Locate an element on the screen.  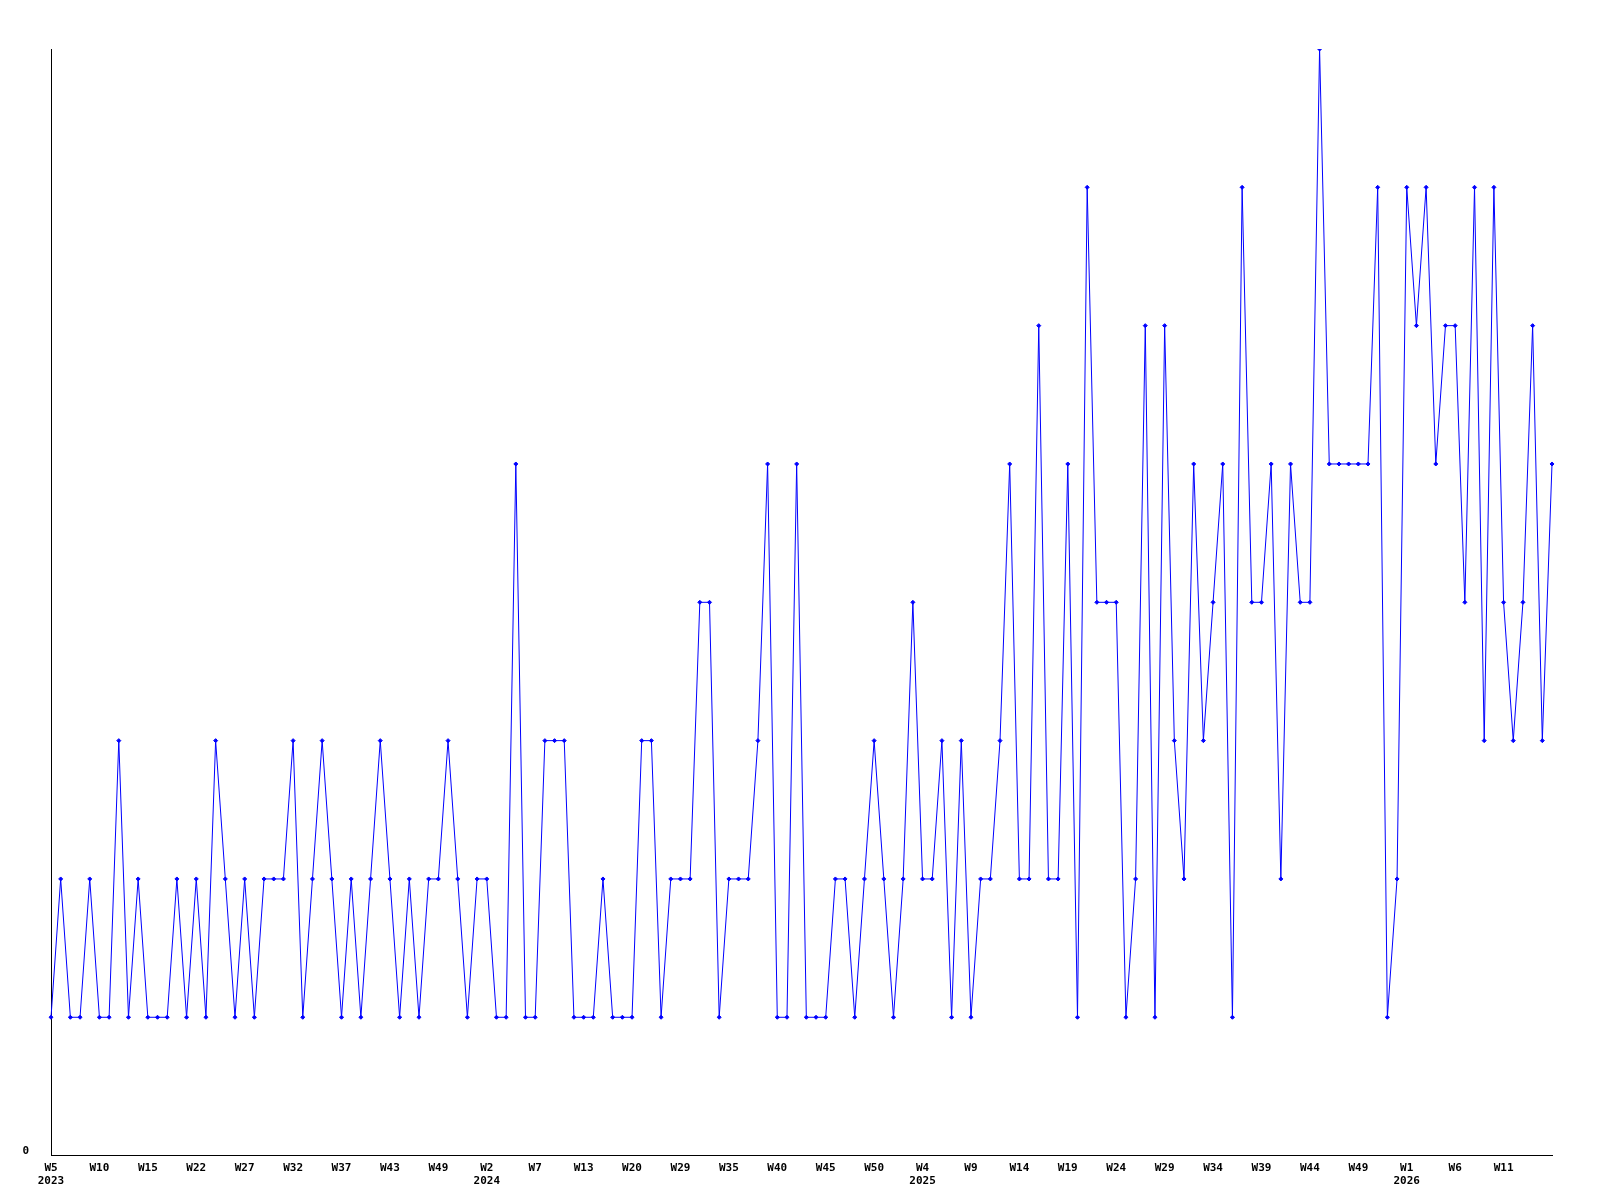
x-tick-label: W27 is located at coordinates (244, 1168).